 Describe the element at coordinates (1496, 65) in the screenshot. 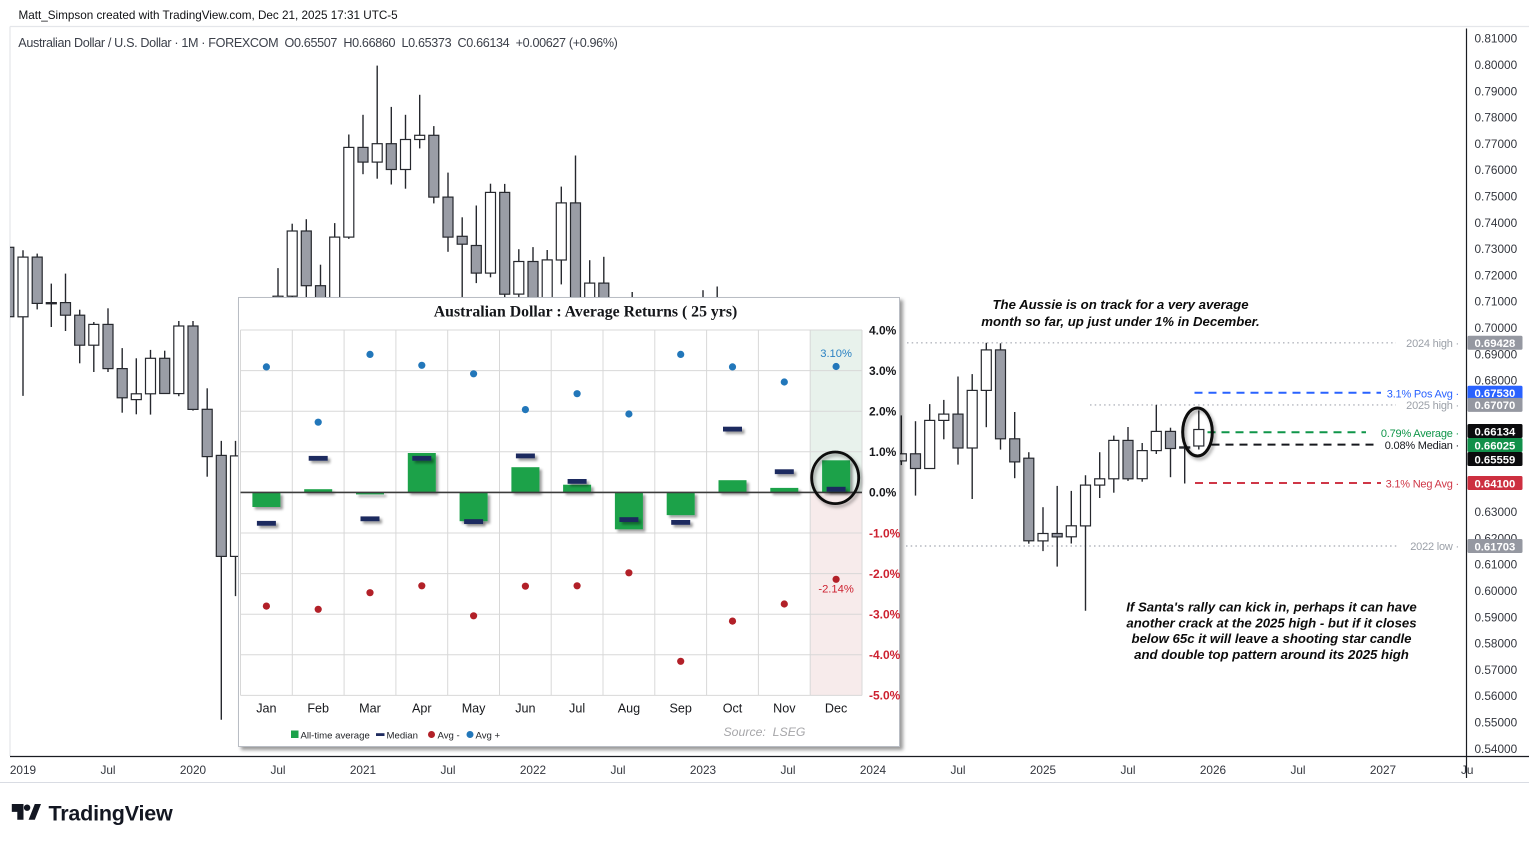

I see `svg-text: 0.80000` at that location.